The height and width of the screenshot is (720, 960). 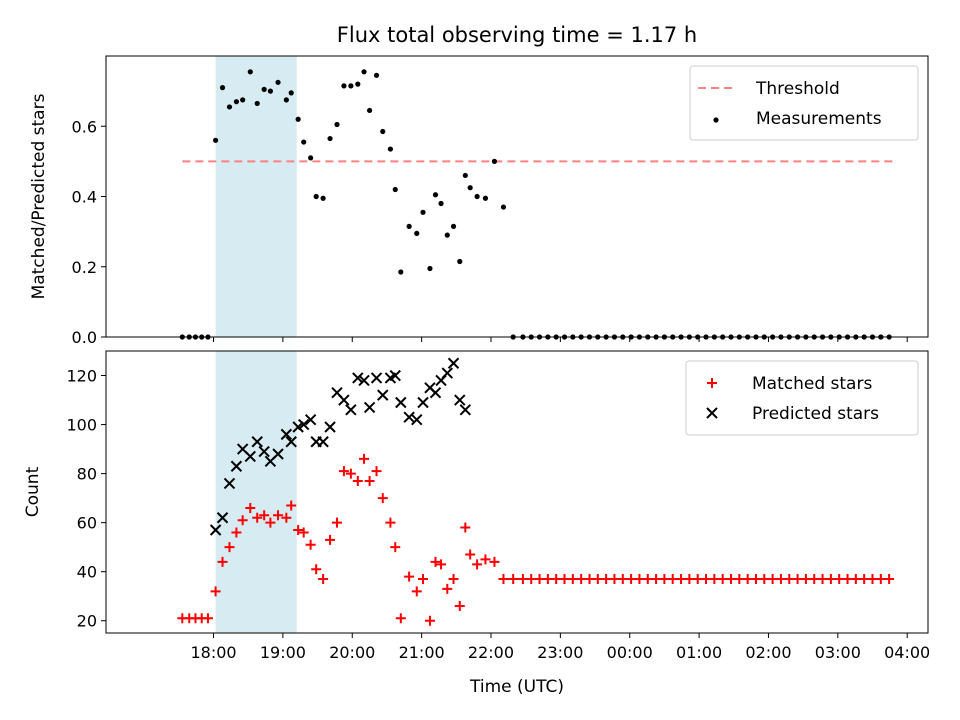 I want to click on bottom-legend: Matched stars Predicted stars, so click(x=802, y=398).